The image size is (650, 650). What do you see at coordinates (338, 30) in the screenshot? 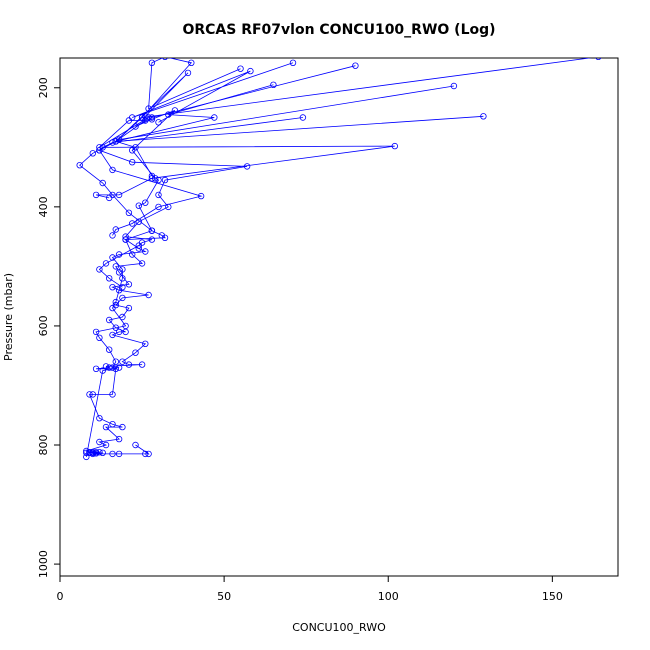
I see `chart-title: ORCAS RF07vlon CONCU100_RWO (Log)` at bounding box center [338, 30].